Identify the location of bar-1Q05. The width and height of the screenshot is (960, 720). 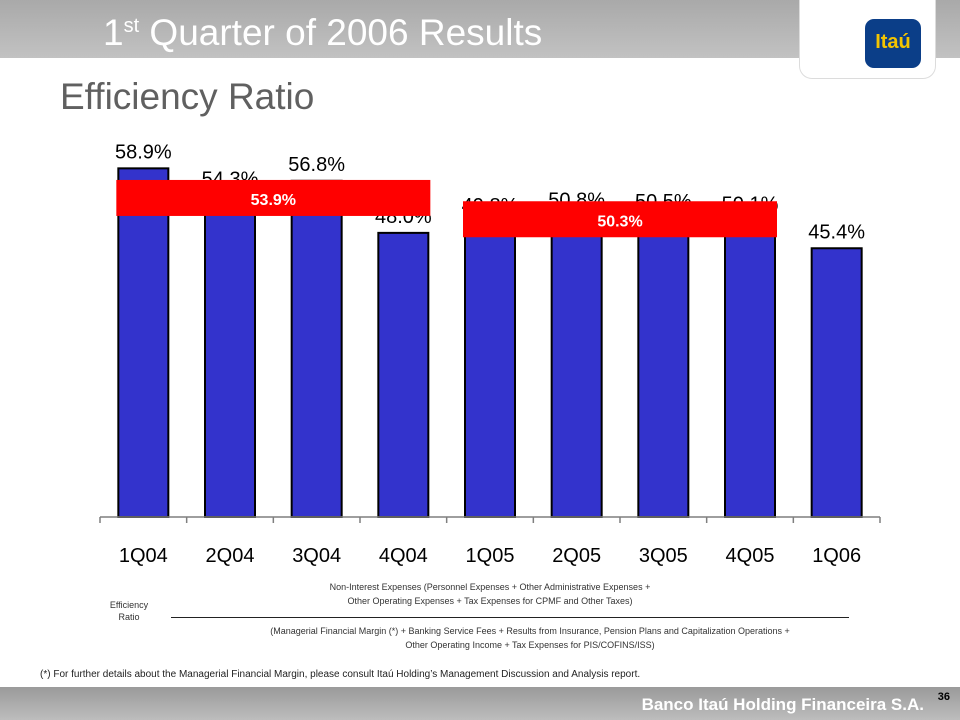
(490, 369).